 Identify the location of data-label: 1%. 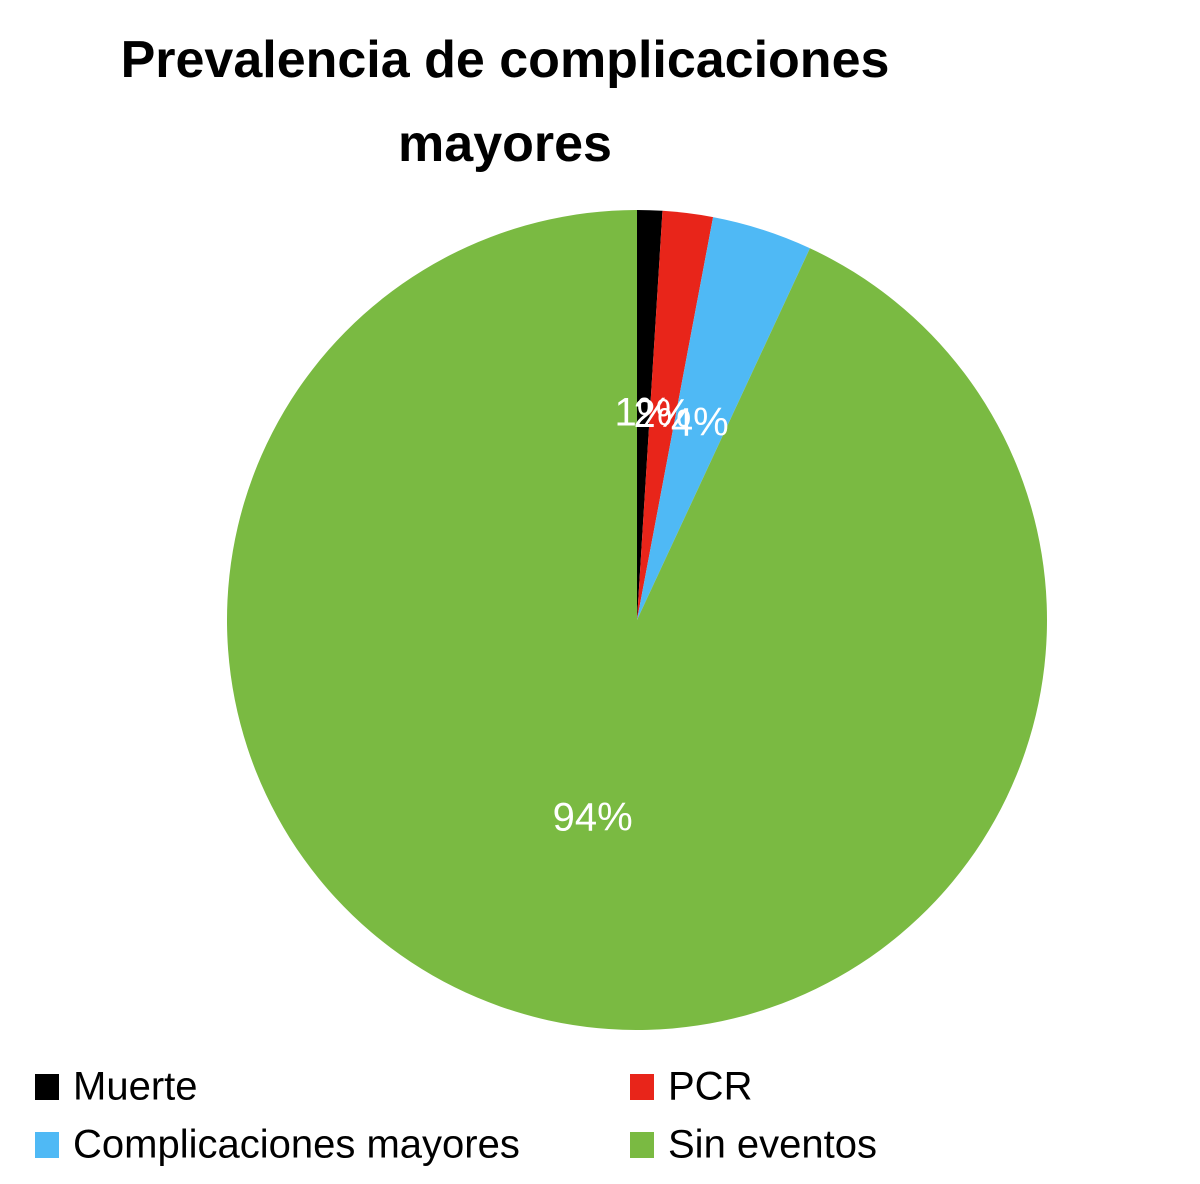
(643, 413).